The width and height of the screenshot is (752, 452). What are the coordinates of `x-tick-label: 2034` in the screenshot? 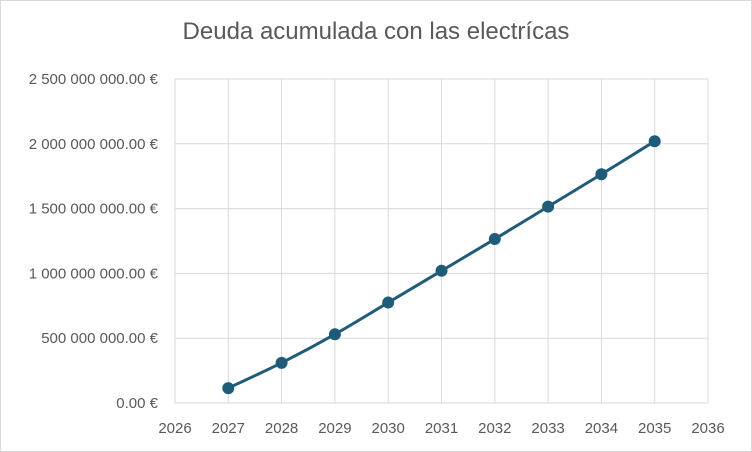 It's located at (601, 428).